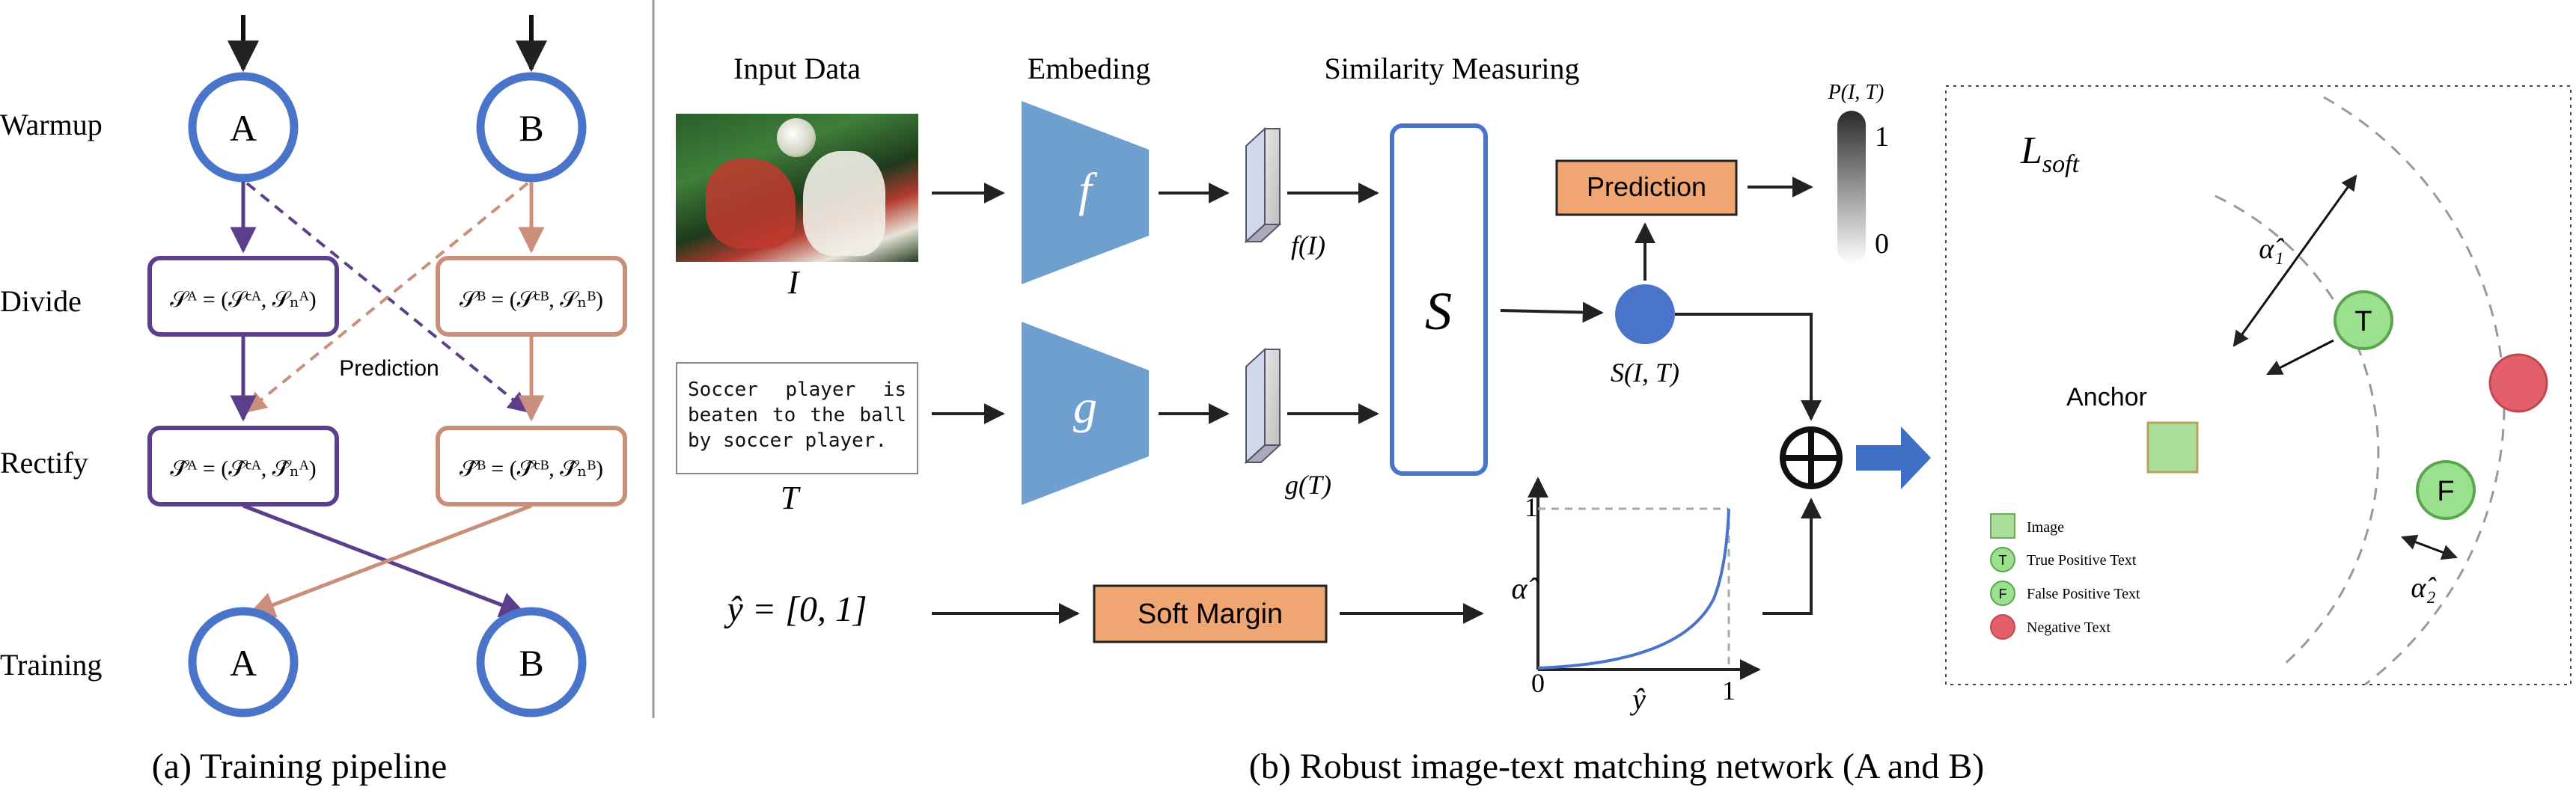 This screenshot has height=802, width=2576. What do you see at coordinates (387, 297) in the screenshot?
I see `prediction-arrow-b-to-a` at bounding box center [387, 297].